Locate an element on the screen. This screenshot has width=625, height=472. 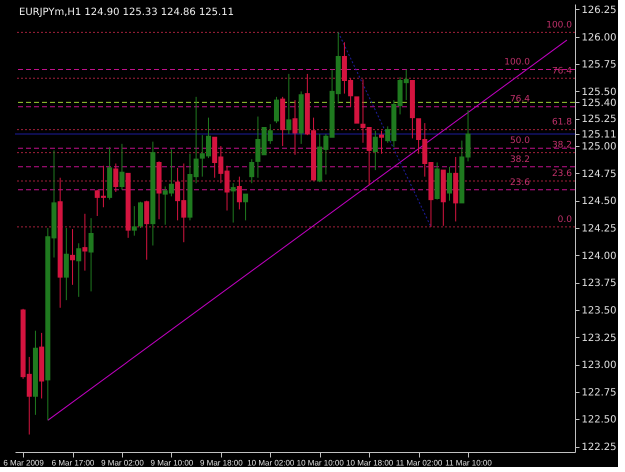
annotation: 61.8 is located at coordinates (562, 123).